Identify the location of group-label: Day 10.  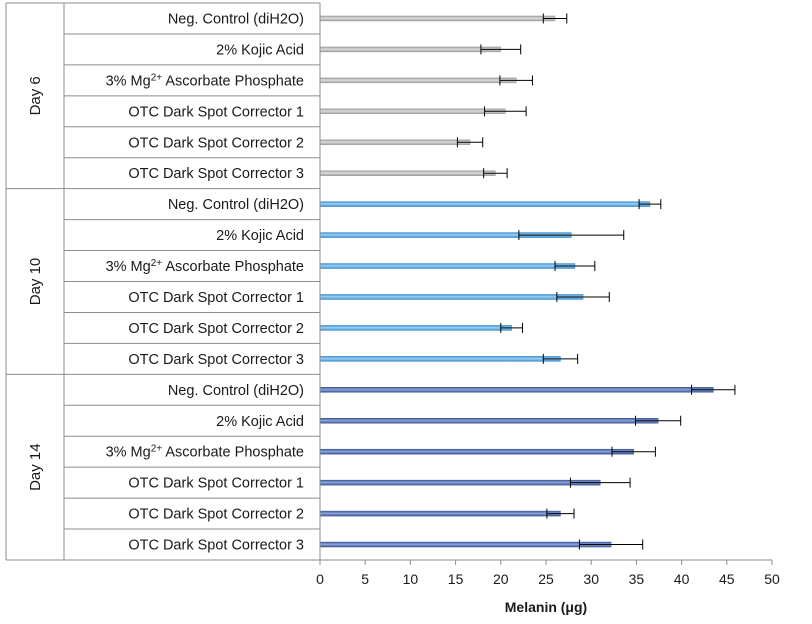
(35, 282).